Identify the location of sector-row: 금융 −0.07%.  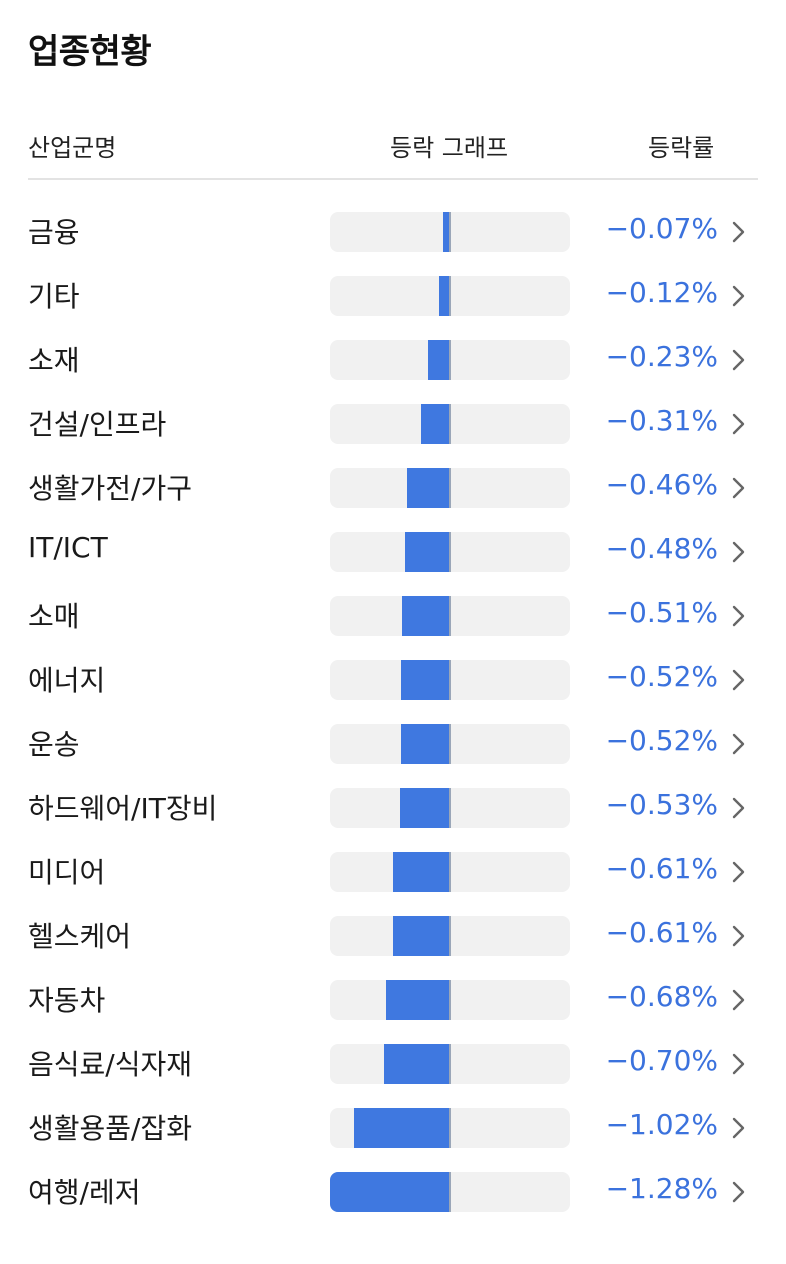
(393, 232).